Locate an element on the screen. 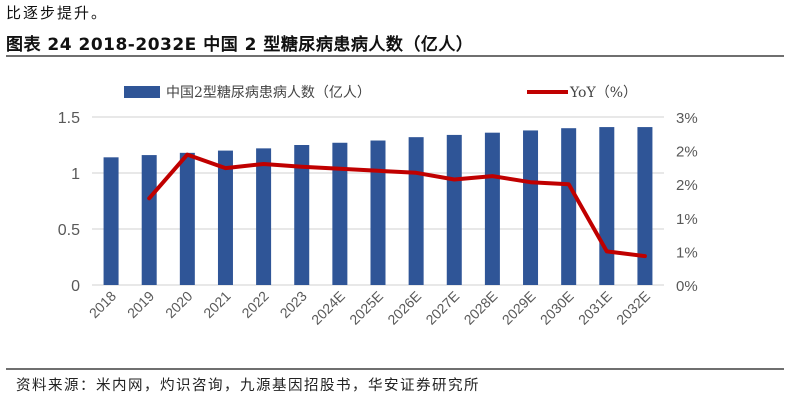 The image size is (788, 400). x-tick-label: 2024E is located at coordinates (328, 308).